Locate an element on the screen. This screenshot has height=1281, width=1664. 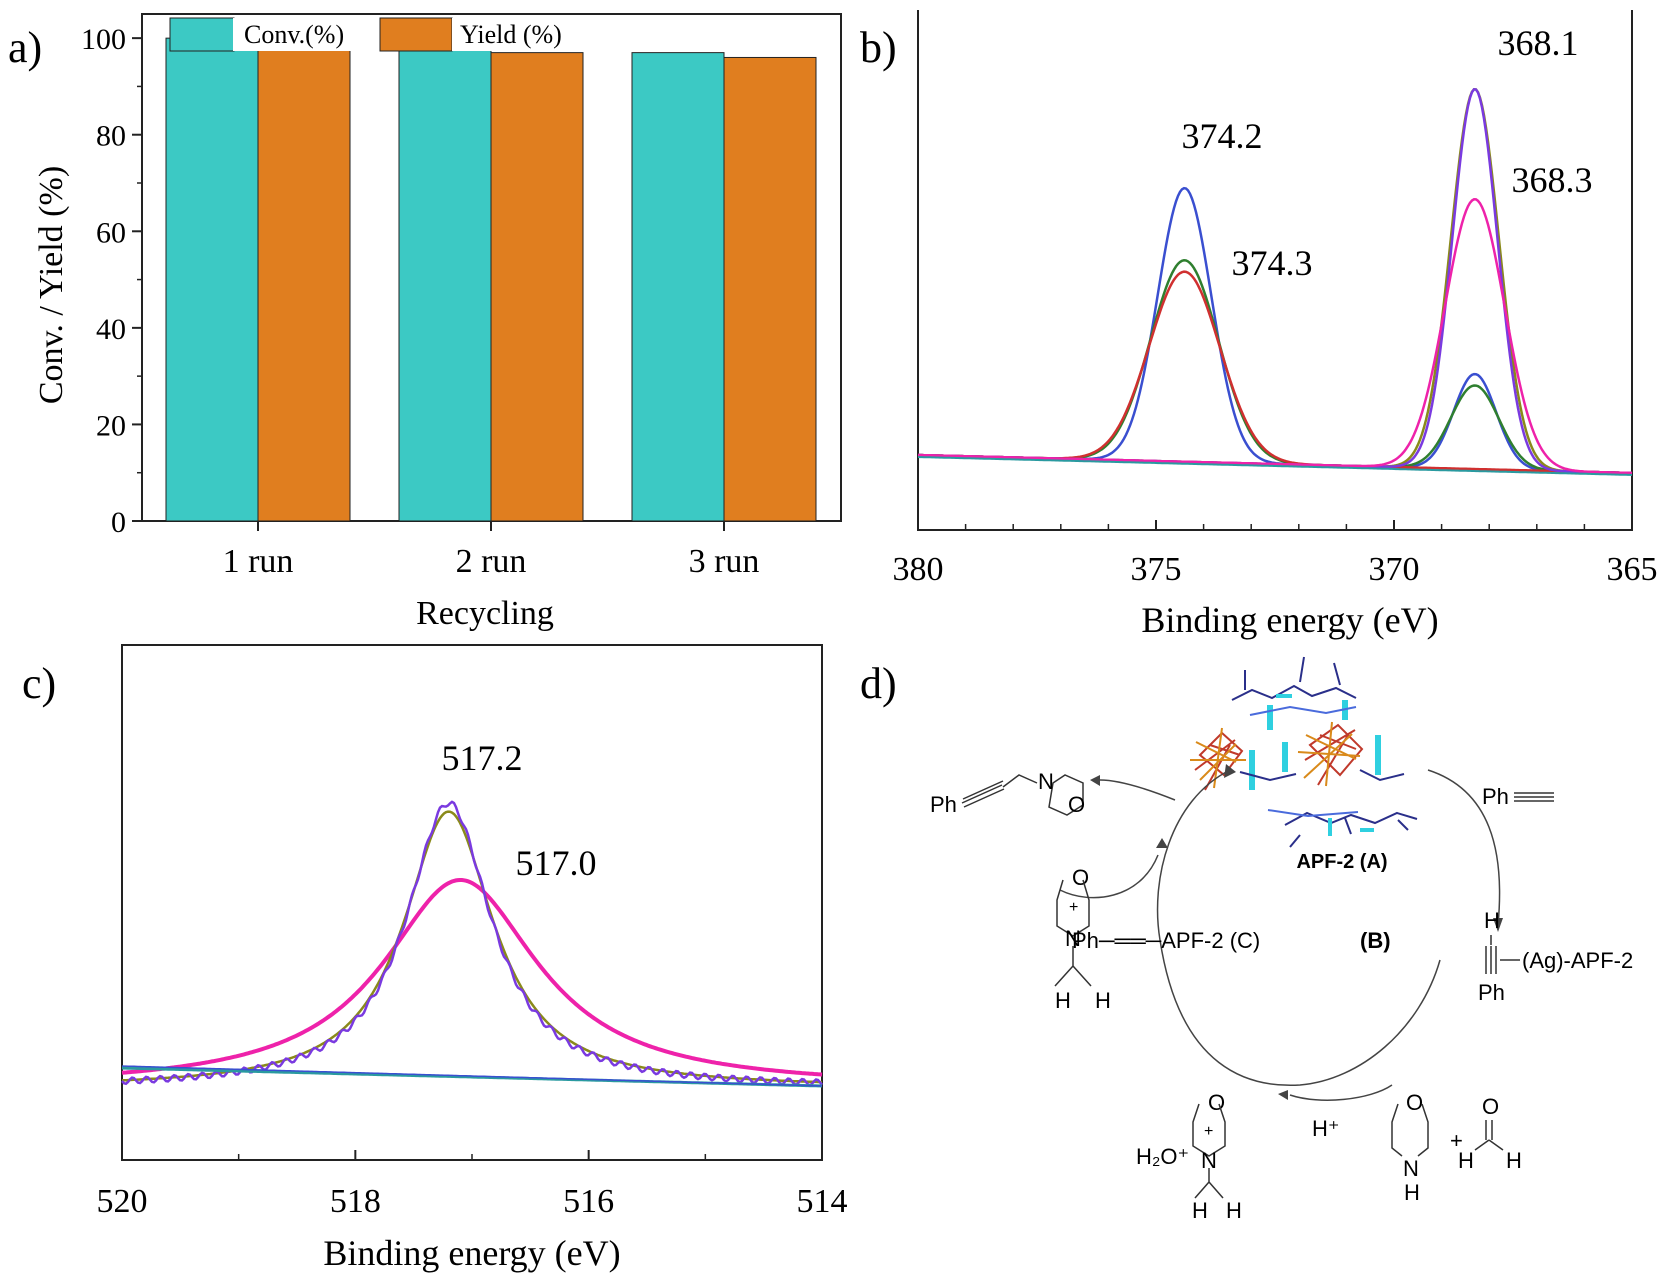
morpholine: O N H is located at coordinates (1410, 1147).